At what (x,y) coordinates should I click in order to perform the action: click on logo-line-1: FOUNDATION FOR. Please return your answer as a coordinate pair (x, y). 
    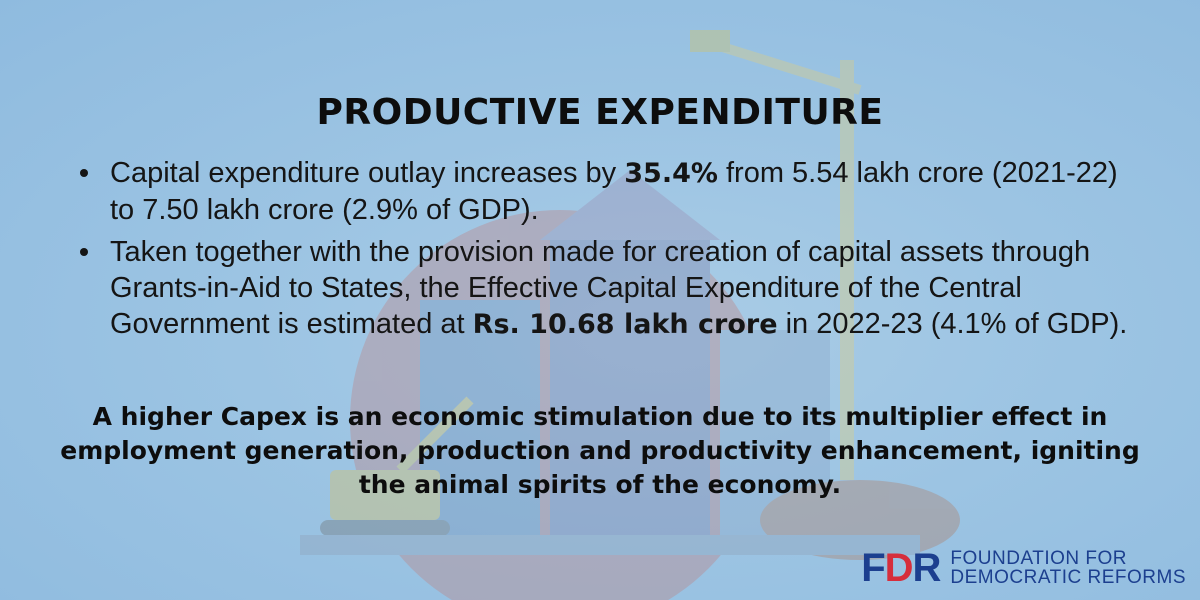
    Looking at the image, I should click on (1038, 558).